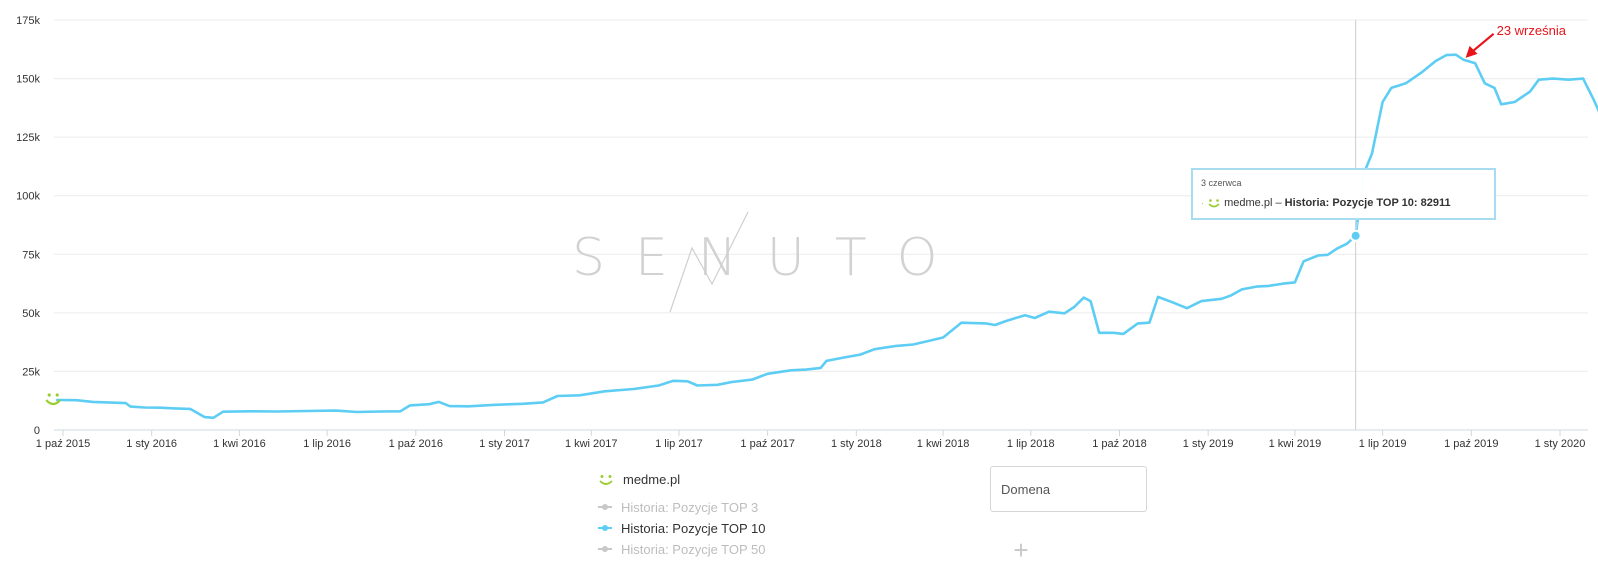 The height and width of the screenshot is (568, 1598). I want to click on smile-mouth, so click(53, 402).